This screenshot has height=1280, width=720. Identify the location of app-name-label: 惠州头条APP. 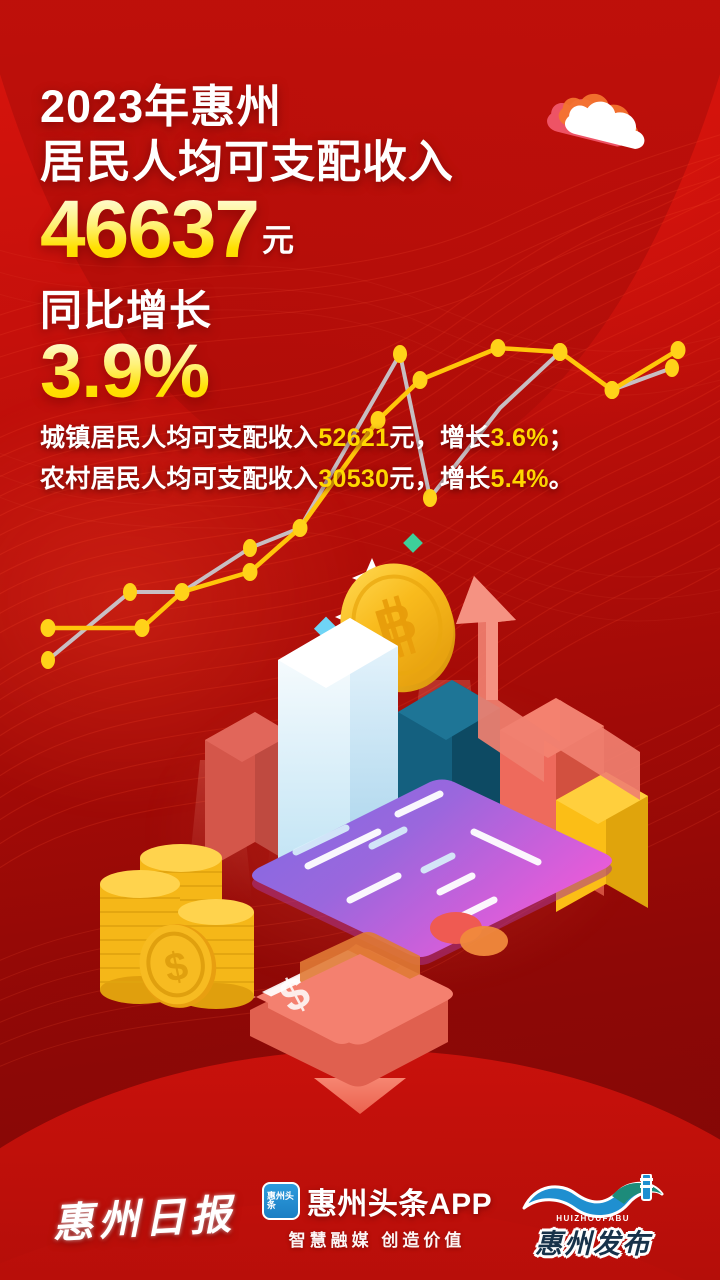
(399, 1204).